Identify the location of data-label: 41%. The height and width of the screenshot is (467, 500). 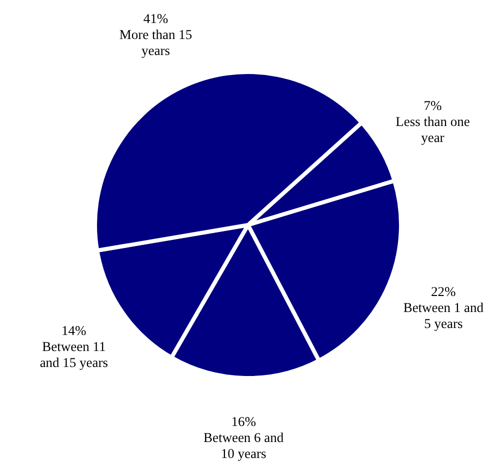
(155, 18).